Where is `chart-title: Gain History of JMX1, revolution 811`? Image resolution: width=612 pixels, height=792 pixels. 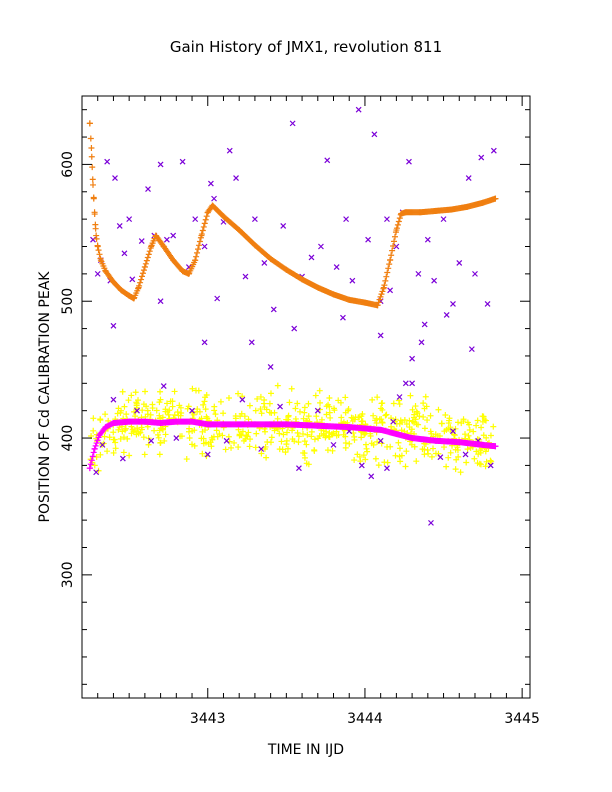 chart-title: Gain History of JMX1, revolution 811 is located at coordinates (306, 47).